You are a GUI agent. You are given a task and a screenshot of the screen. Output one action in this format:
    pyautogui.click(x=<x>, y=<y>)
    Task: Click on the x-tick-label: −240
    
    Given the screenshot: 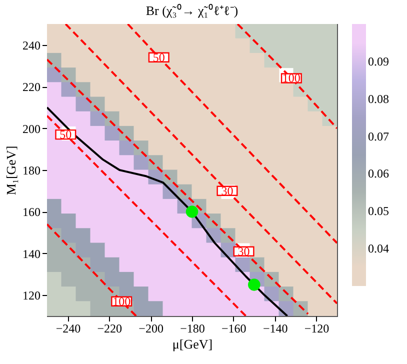 What is the action you would take?
    pyautogui.click(x=68, y=329)
    